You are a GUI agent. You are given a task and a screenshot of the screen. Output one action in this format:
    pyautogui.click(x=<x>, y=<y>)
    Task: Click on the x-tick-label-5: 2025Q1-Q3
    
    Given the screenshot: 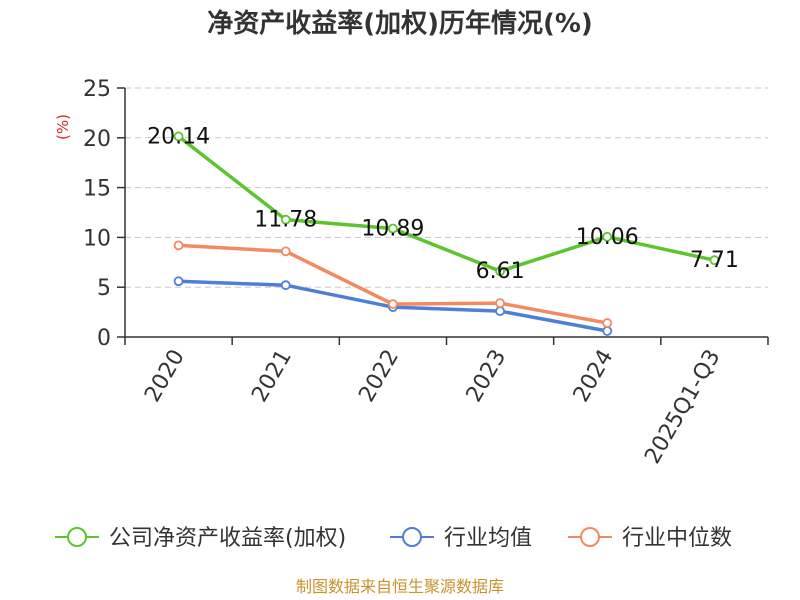 What is the action you would take?
    pyautogui.click(x=682, y=407)
    